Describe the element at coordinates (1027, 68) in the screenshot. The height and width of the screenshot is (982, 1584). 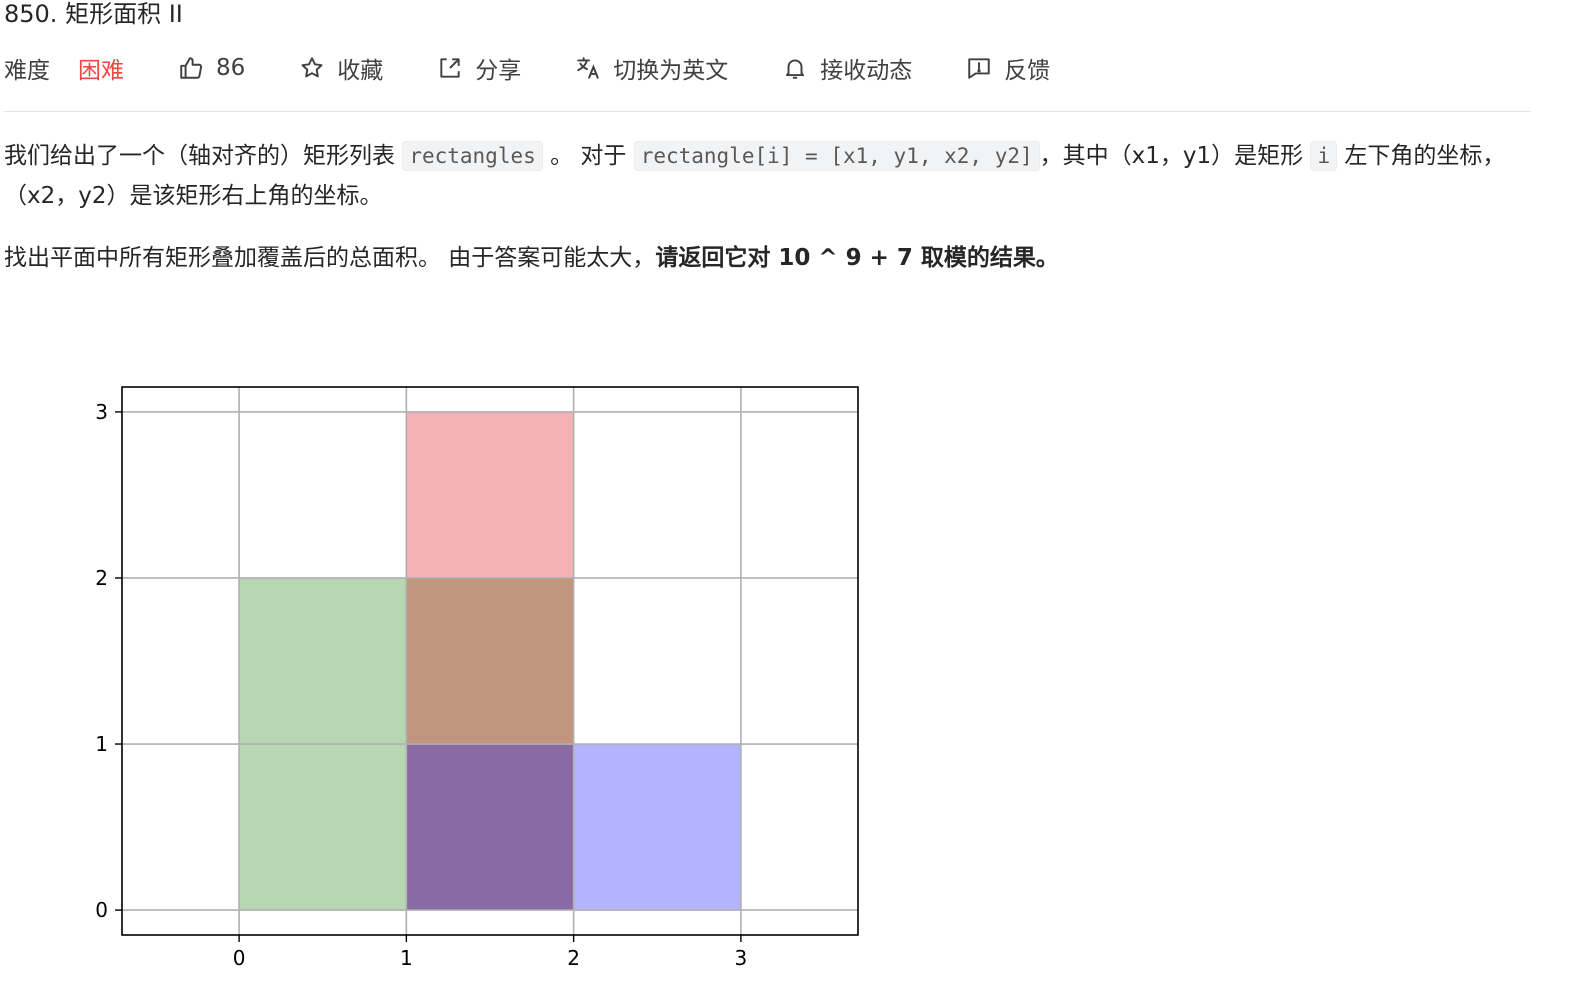
I see `feedback-label: 反馈` at that location.